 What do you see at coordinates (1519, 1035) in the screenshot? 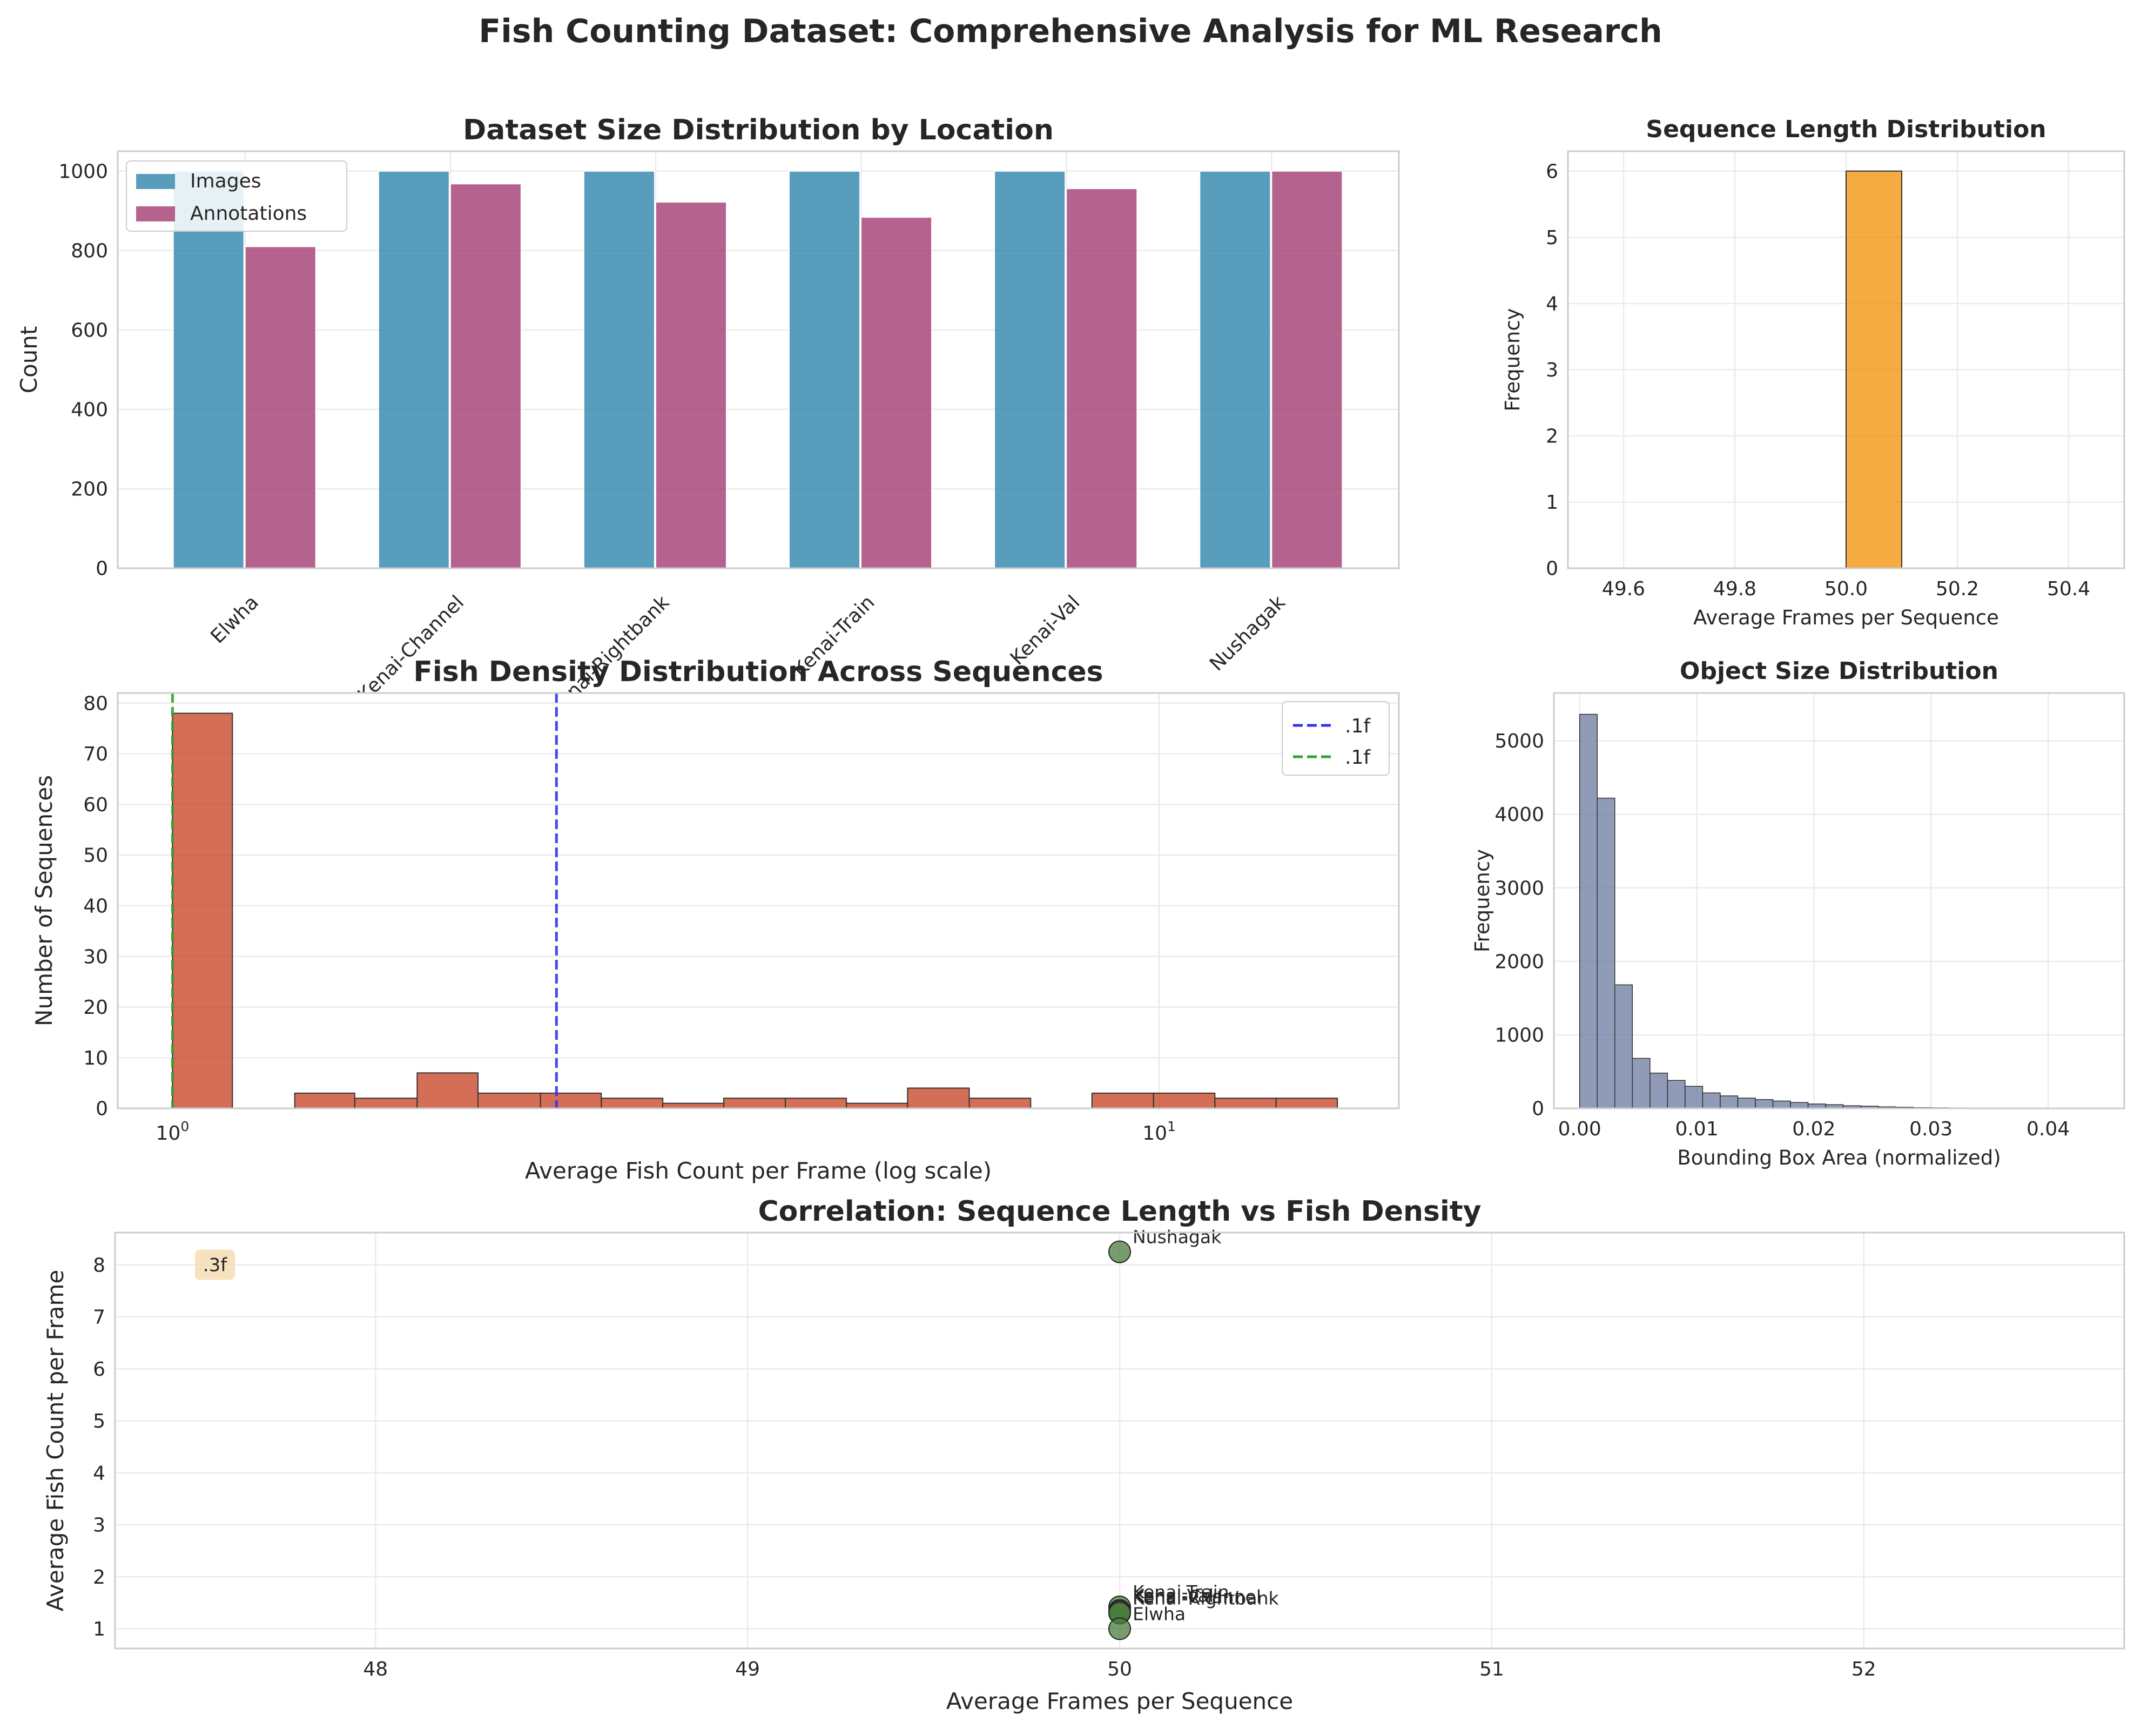
I see `objsize-ytick-label: 1000` at bounding box center [1519, 1035].